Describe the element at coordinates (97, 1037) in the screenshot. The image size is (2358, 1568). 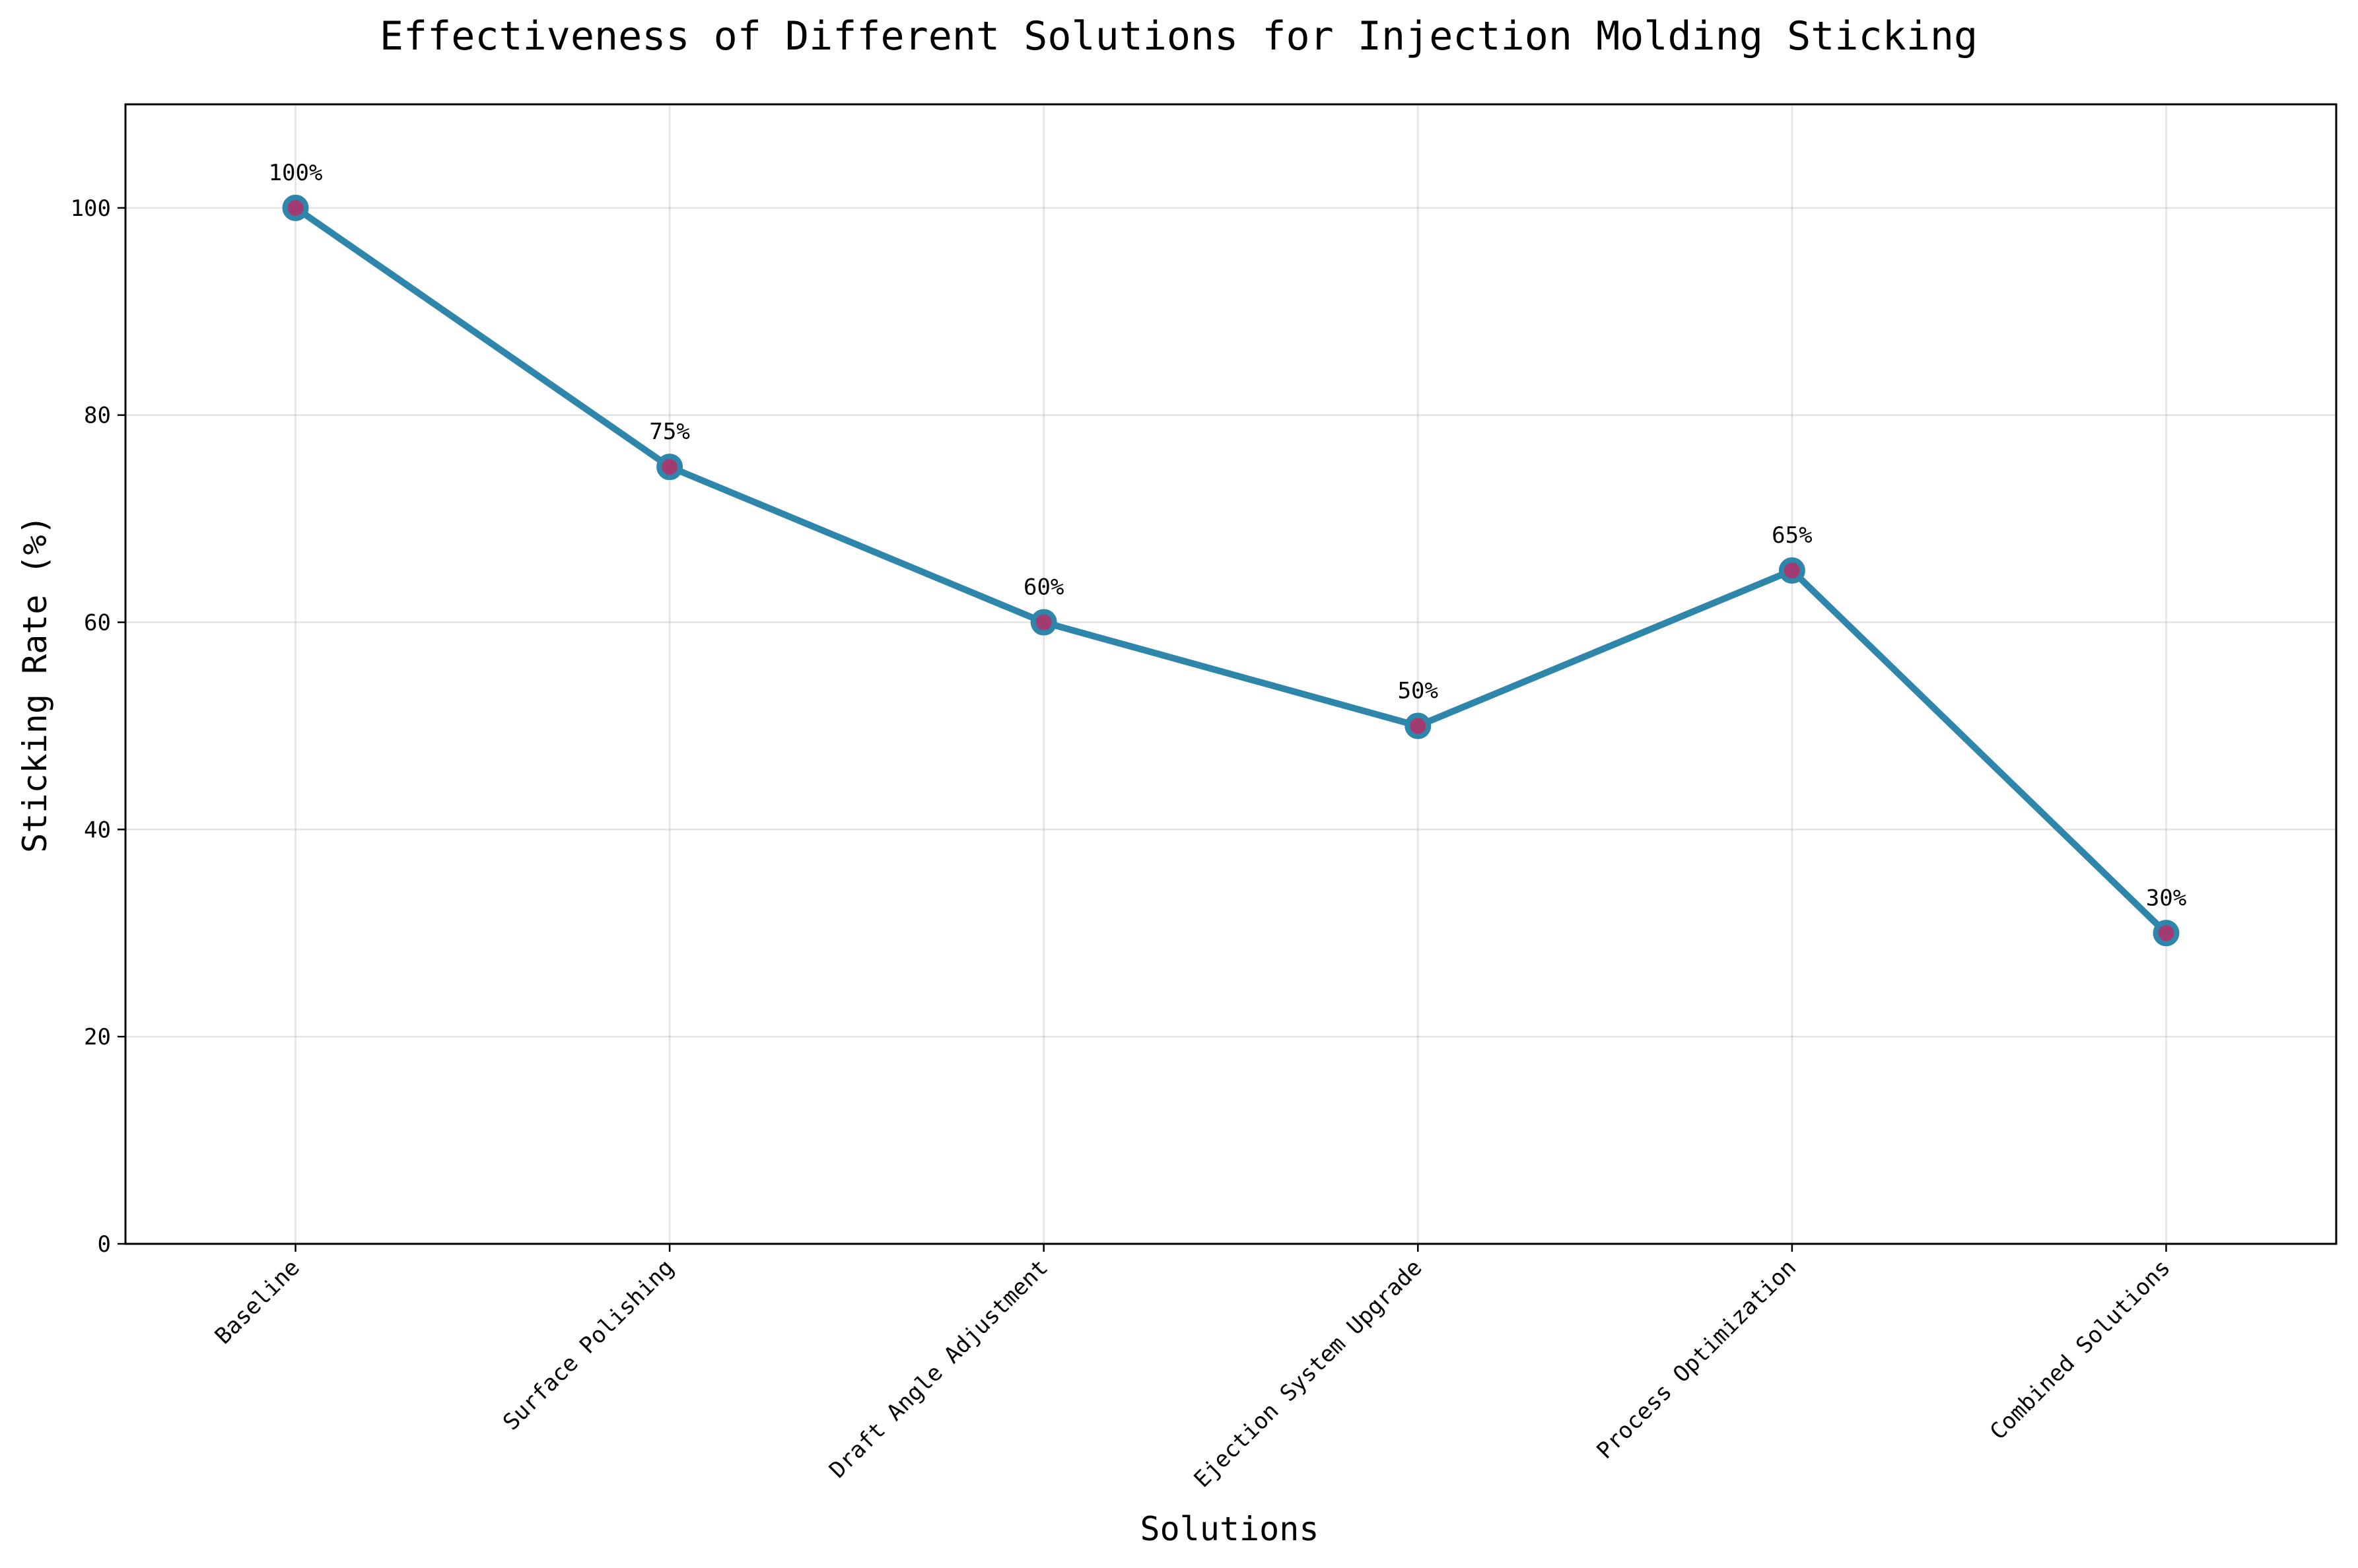
I see `y-tick-label: 20` at that location.